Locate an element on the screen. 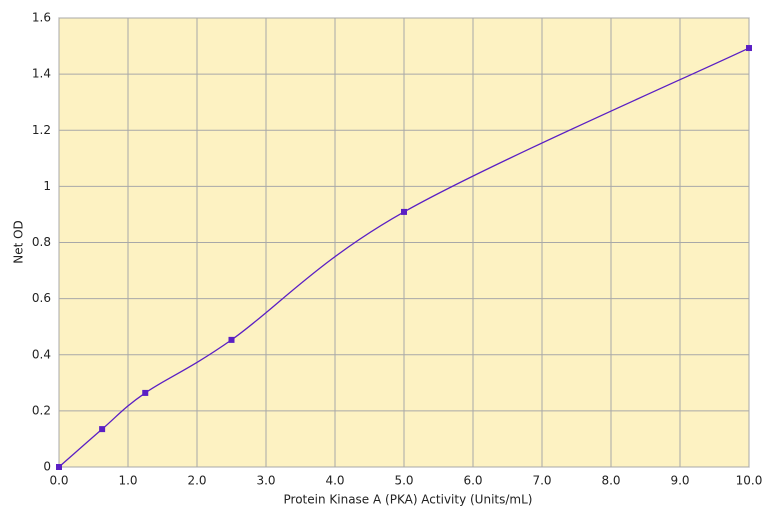 Image resolution: width=768 pixels, height=521 pixels. y-tick-label: 0.4 is located at coordinates (41, 354).